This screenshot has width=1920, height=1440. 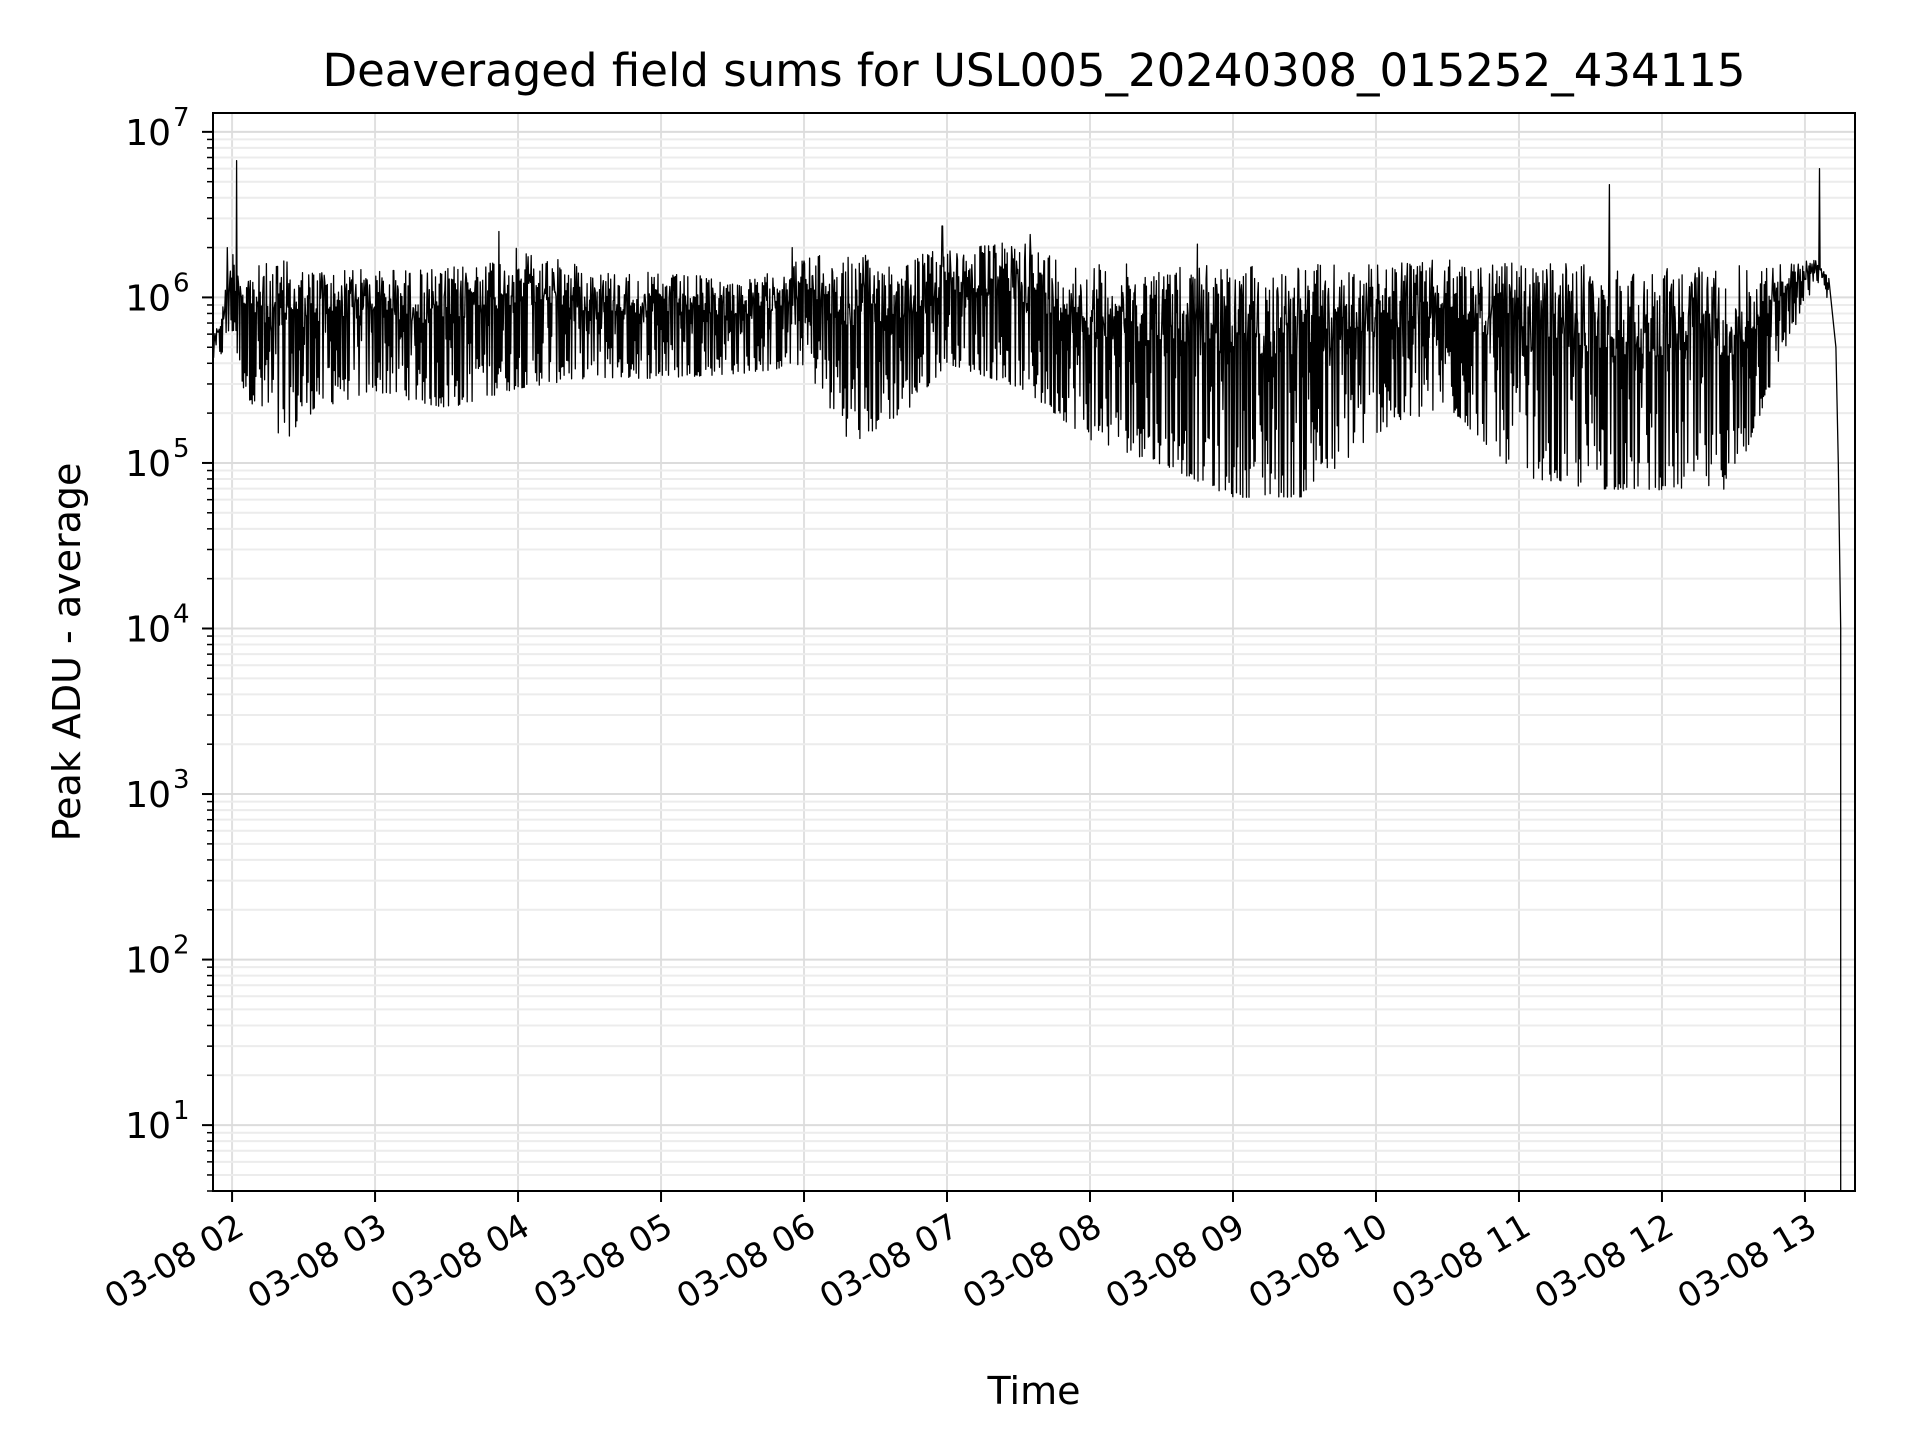 I want to click on y-tick-exponent: 5, so click(x=181, y=449).